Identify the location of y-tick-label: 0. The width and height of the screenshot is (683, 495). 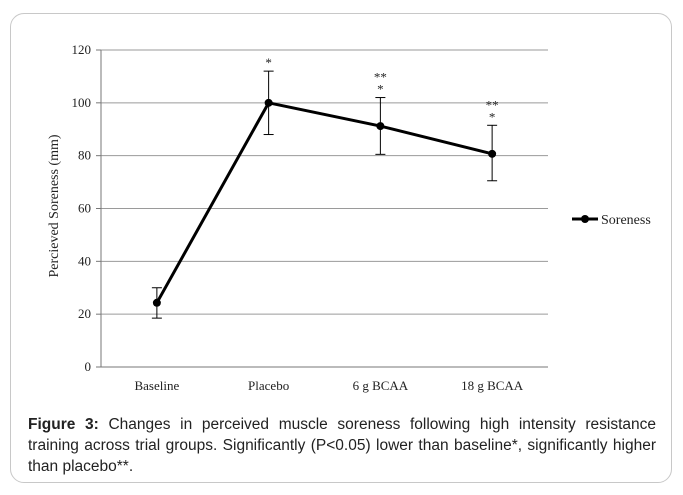
(88, 366).